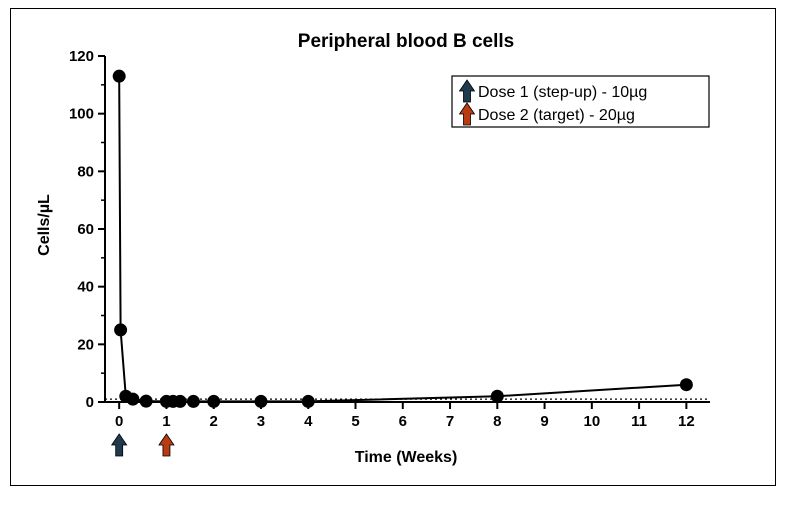  What do you see at coordinates (308, 421) in the screenshot?
I see `x-tick-label: 4` at bounding box center [308, 421].